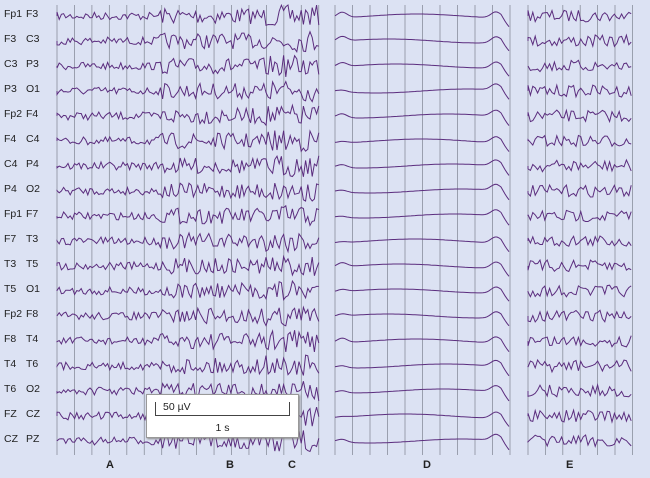  Describe the element at coordinates (27, 314) in the screenshot. I see `channel-label: Fp2 F8` at that location.